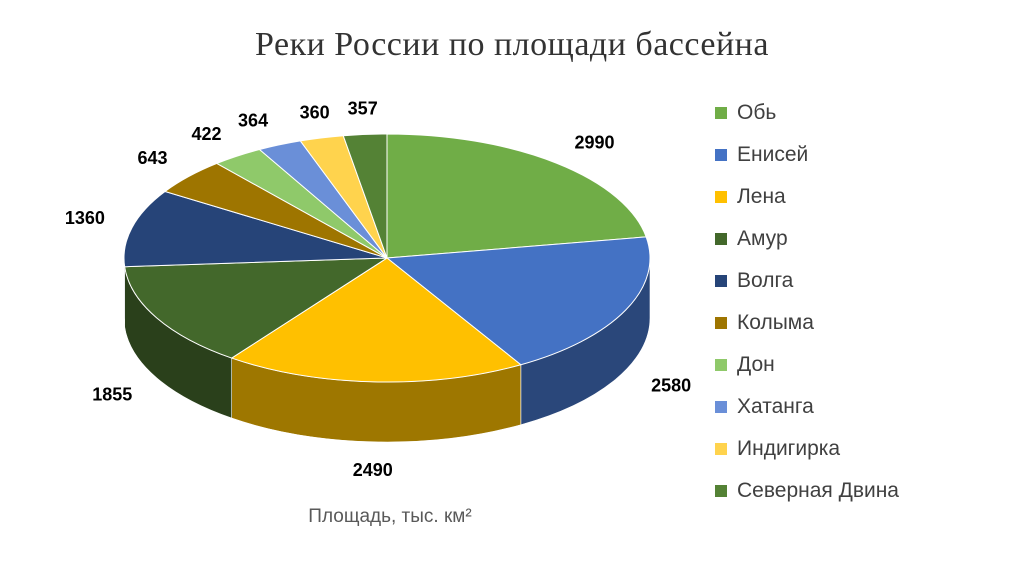 The image size is (1024, 574). Describe the element at coordinates (761, 196) in the screenshot. I see `legend-label: Лена` at that location.